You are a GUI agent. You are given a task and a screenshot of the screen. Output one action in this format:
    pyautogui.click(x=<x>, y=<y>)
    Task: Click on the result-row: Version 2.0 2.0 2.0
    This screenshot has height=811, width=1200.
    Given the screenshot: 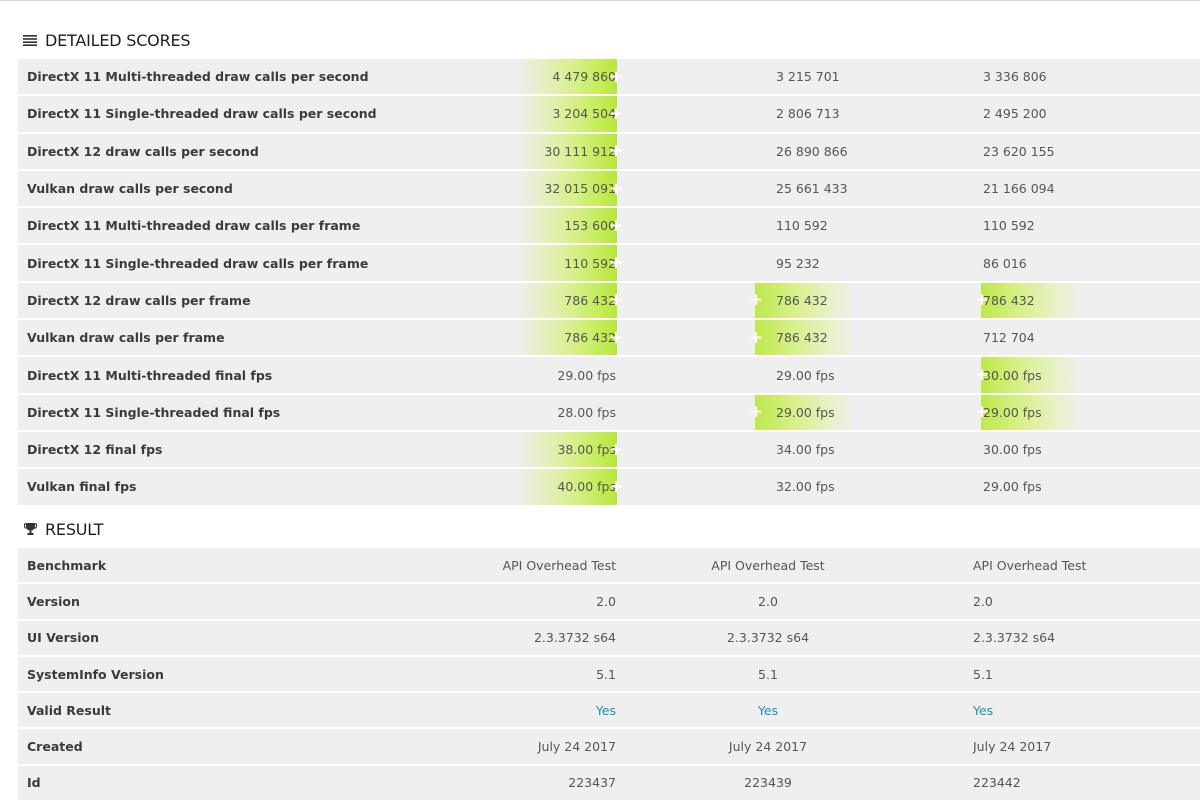 What is the action you would take?
    pyautogui.click(x=609, y=602)
    